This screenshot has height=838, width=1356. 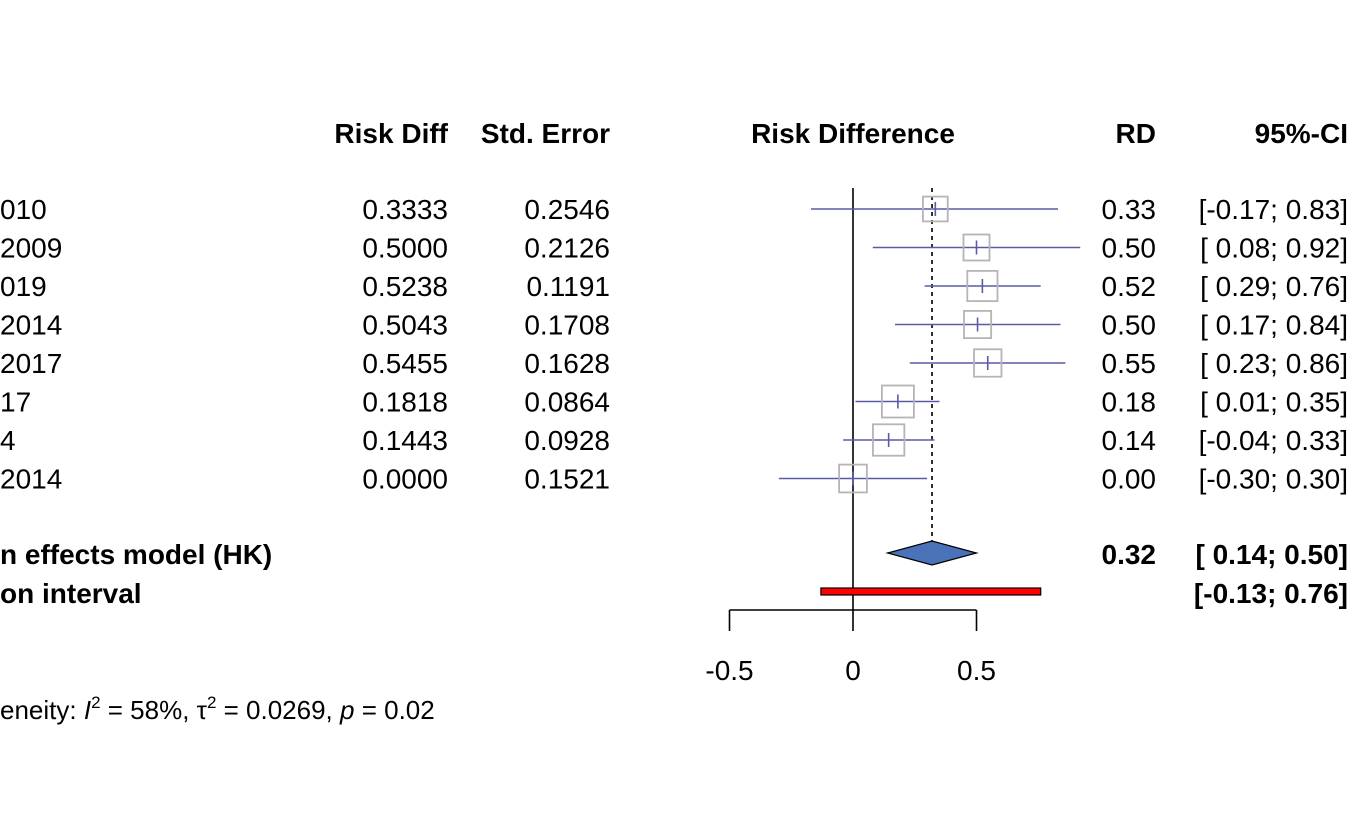 What do you see at coordinates (71, 593) in the screenshot?
I see `prediction-label: on interval` at bounding box center [71, 593].